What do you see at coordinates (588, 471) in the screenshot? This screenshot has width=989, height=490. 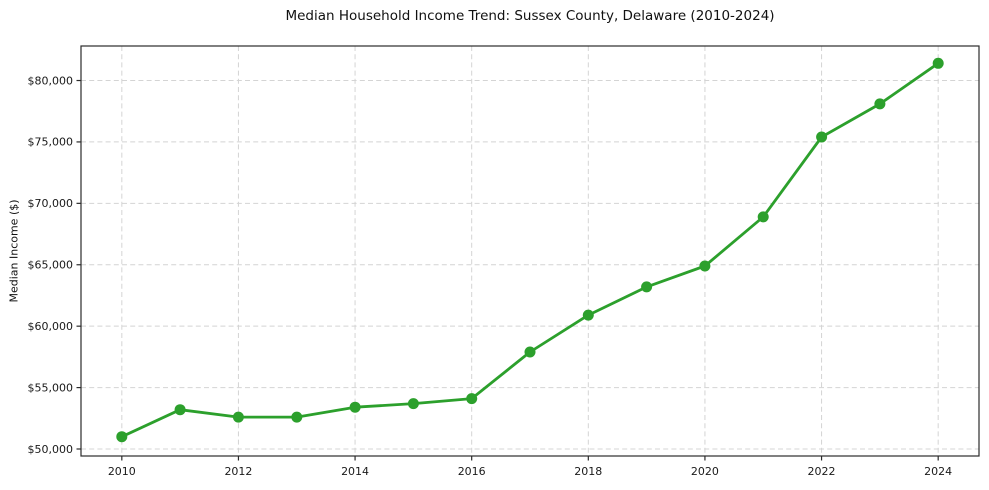 I see `x-tick-label-2018: 2018` at bounding box center [588, 471].